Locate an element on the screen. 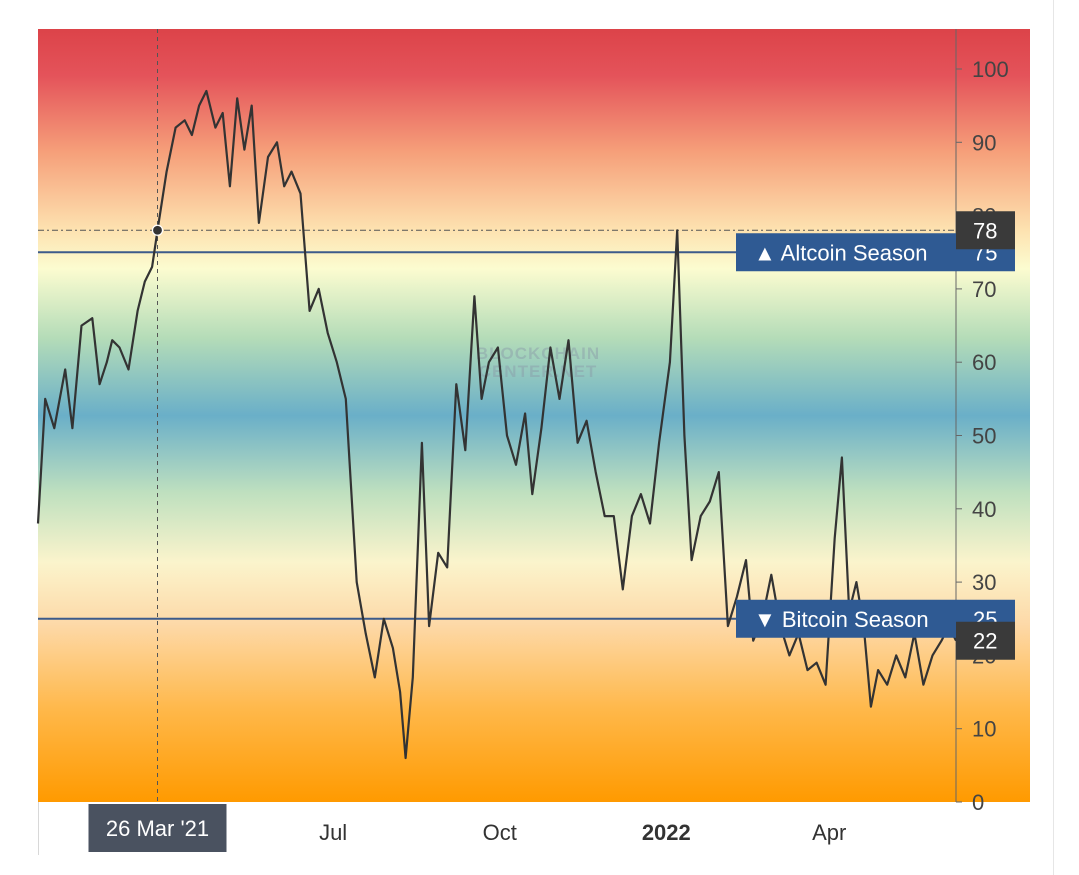 Image resolution: width=1079 pixels, height=875 pixels. watermark-line2: CENTER.NET is located at coordinates (538, 371).